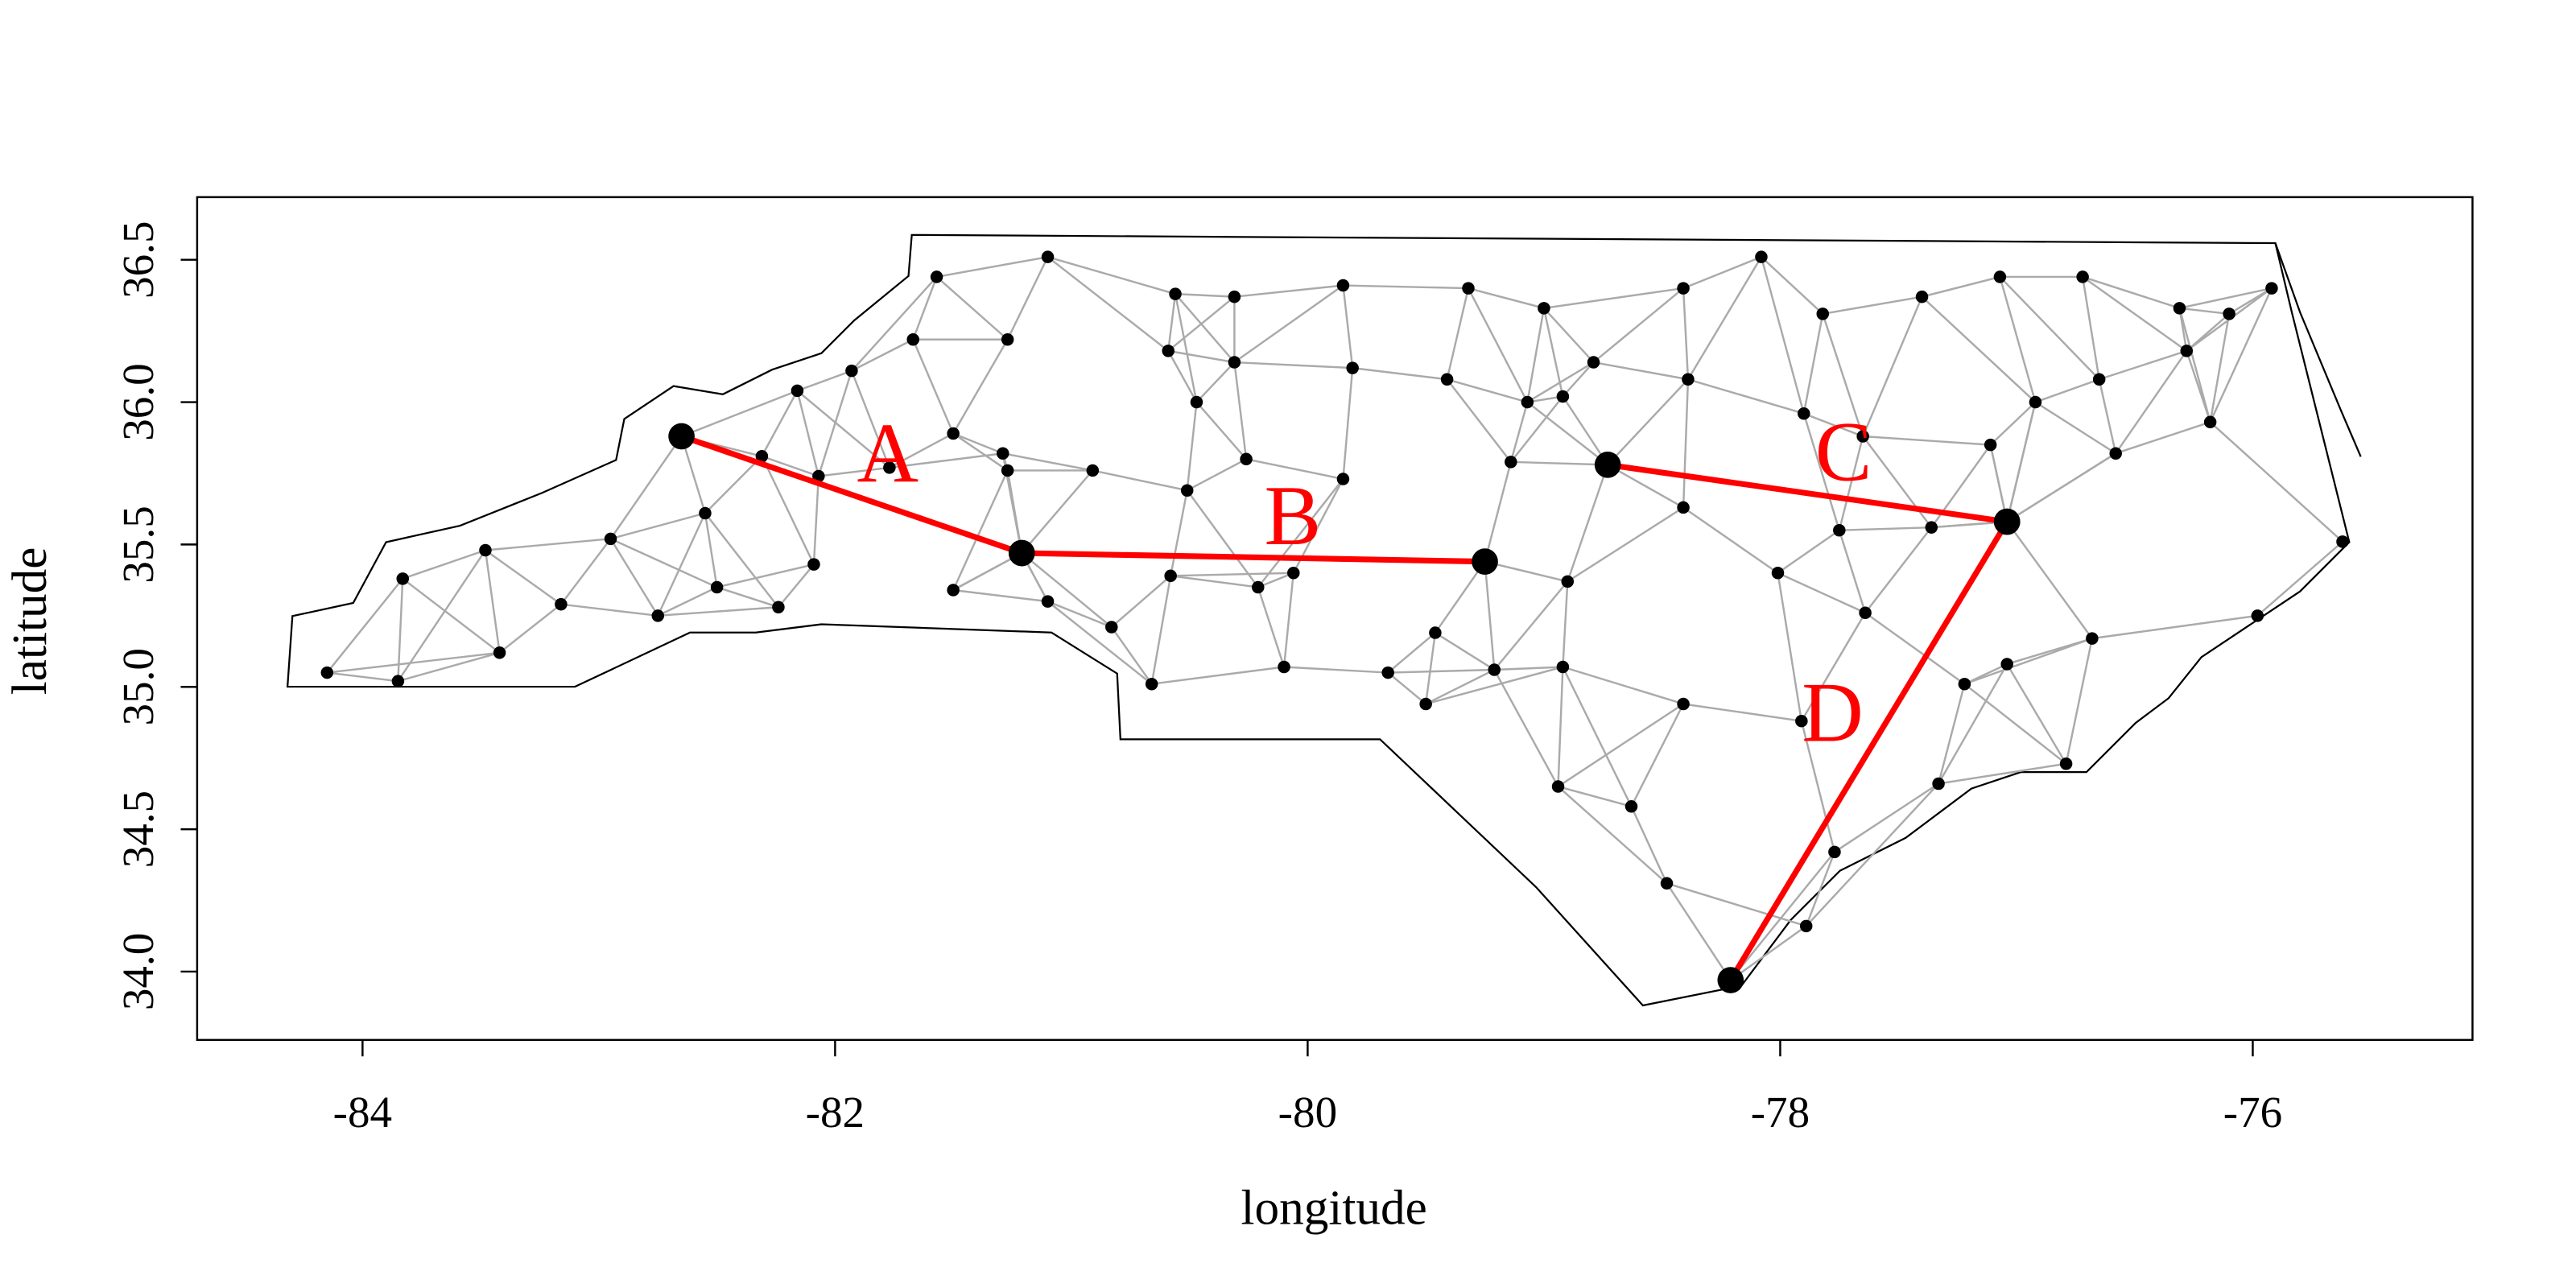 Image resolution: width=2576 pixels, height=1288 pixels. I want to click on segment-label: D, so click(1833, 712).